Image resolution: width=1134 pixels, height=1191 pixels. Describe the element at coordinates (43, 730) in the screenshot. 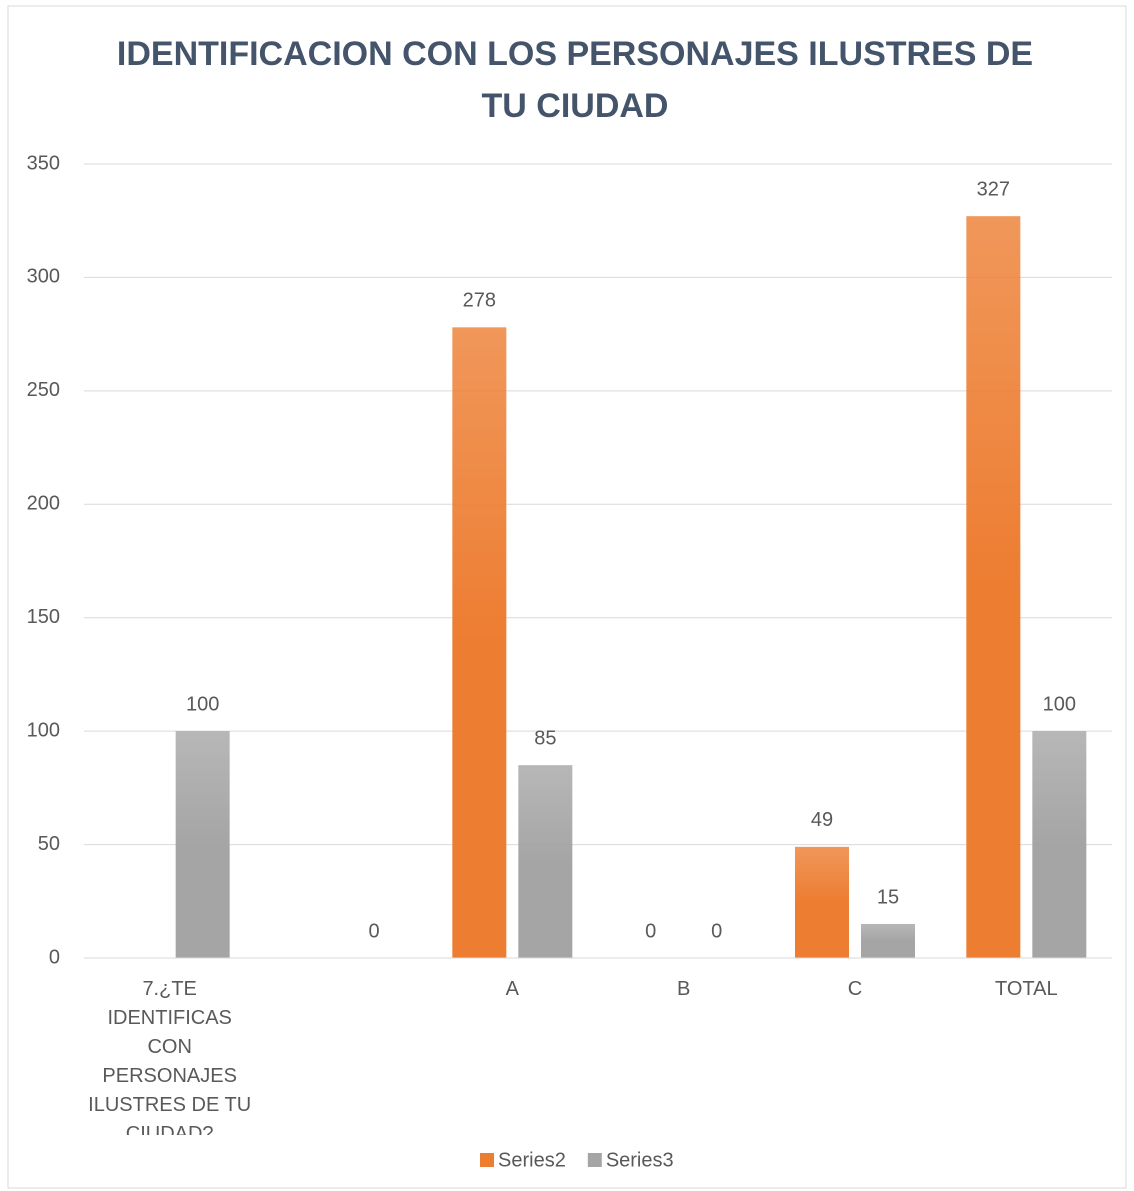

I see `y-tick-label: 100` at that location.